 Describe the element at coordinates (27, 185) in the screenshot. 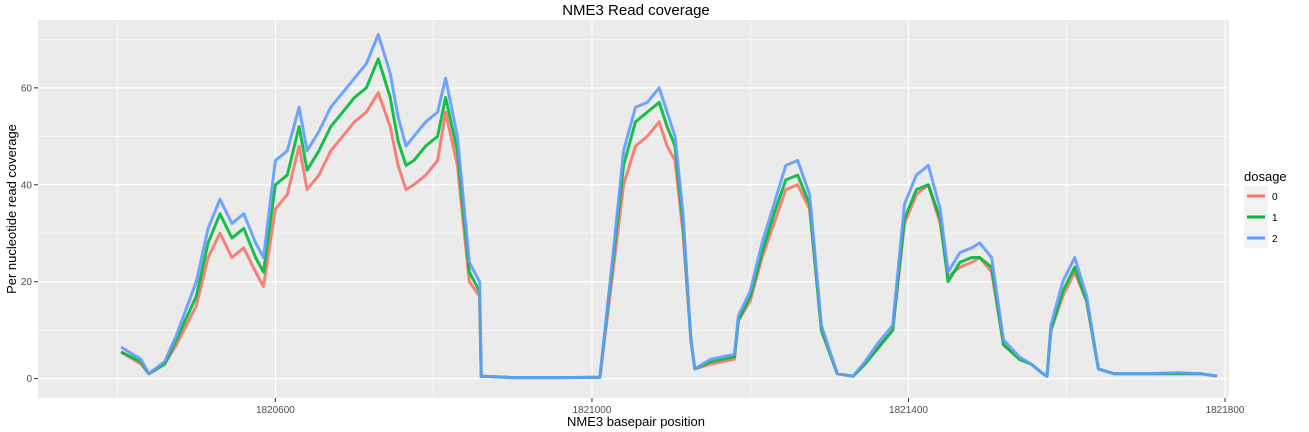

I see `y-tick-label: 40` at that location.